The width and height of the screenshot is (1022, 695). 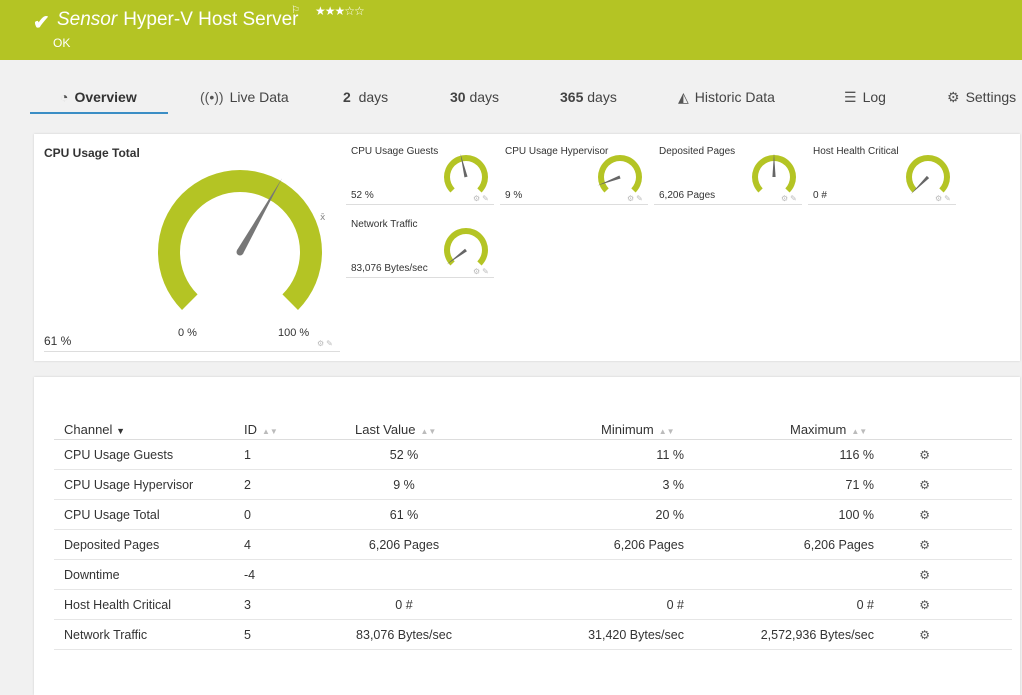 What do you see at coordinates (627, 429) in the screenshot?
I see `col-label: Minimum` at bounding box center [627, 429].